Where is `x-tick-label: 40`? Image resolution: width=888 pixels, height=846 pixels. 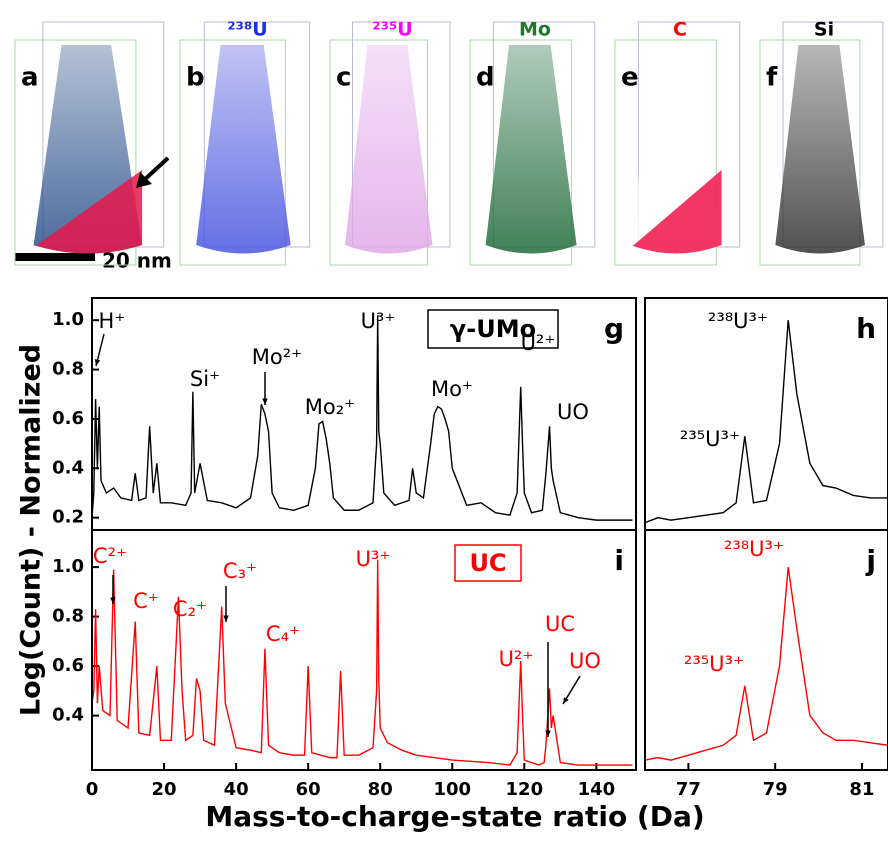
x-tick-label: 40 is located at coordinates (236, 789).